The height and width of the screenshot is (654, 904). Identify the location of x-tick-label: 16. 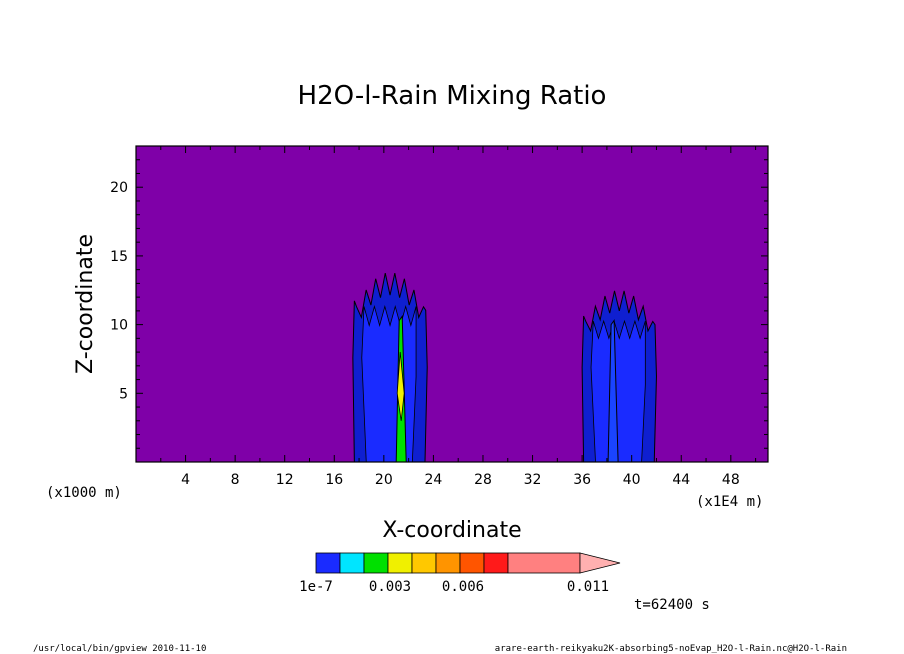
(334, 480).